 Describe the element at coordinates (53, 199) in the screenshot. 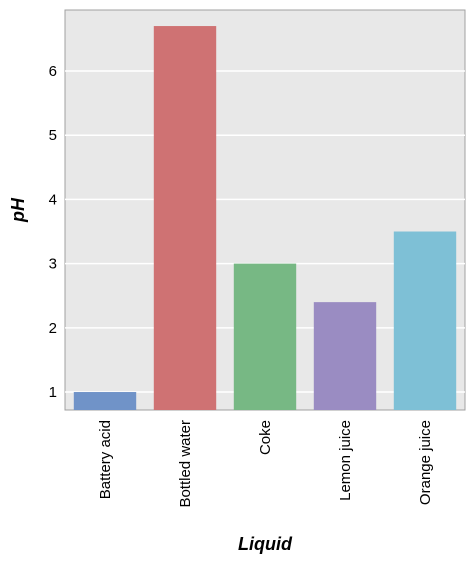

I see `y-tick-label: 4` at that location.